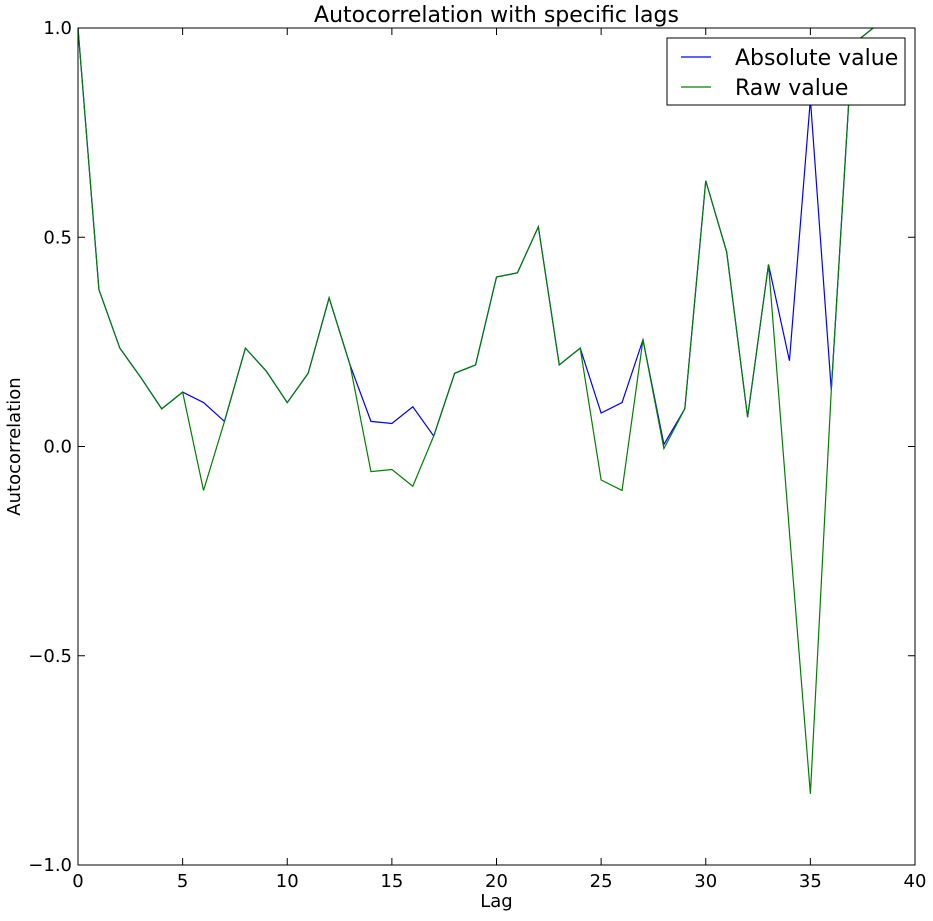 The height and width of the screenshot is (921, 933). Describe the element at coordinates (496, 901) in the screenshot. I see `x-axis-label: Lag` at that location.